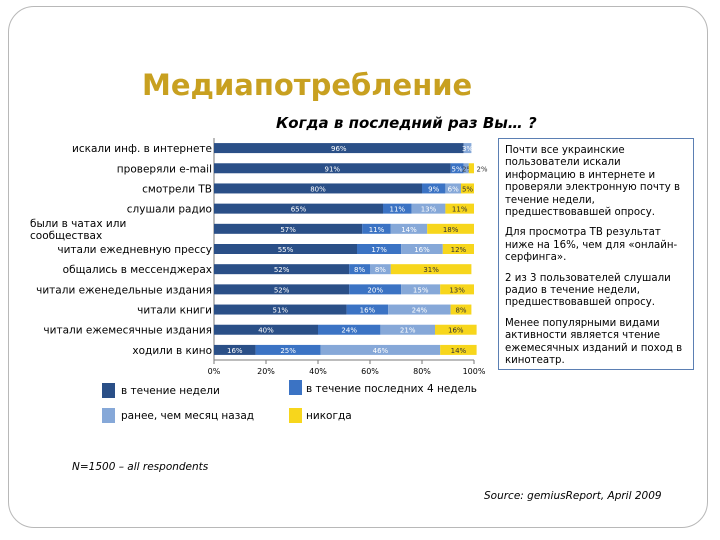  Describe the element at coordinates (137, 270) in the screenshot. I see `category-label: общались в мессенджерах` at that location.